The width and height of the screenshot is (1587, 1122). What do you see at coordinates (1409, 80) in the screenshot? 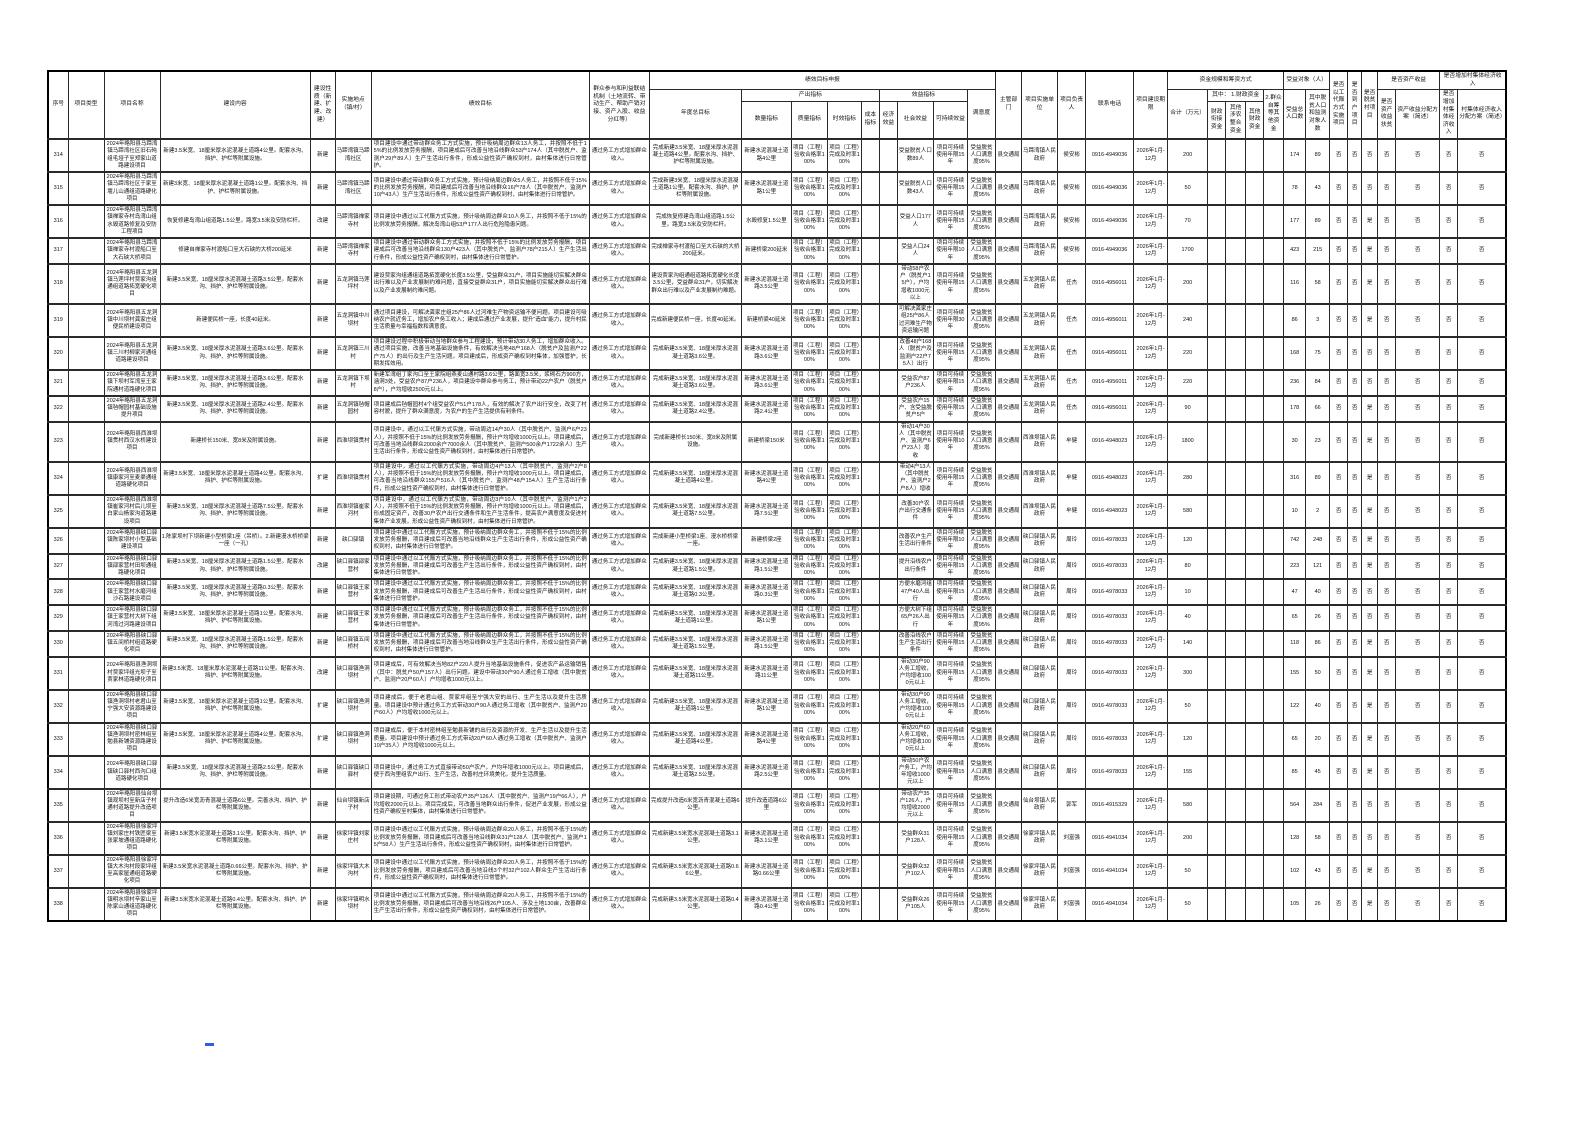
I see `colgroup-asset: 是否资产收益` at bounding box center [1409, 80].